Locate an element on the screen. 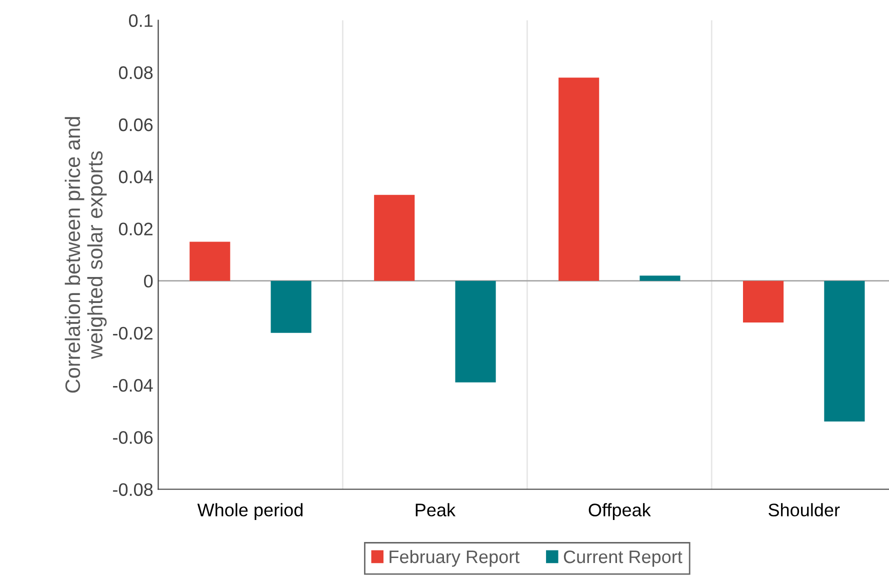 The width and height of the screenshot is (889, 579). x-tick-label: Peak is located at coordinates (436, 509).